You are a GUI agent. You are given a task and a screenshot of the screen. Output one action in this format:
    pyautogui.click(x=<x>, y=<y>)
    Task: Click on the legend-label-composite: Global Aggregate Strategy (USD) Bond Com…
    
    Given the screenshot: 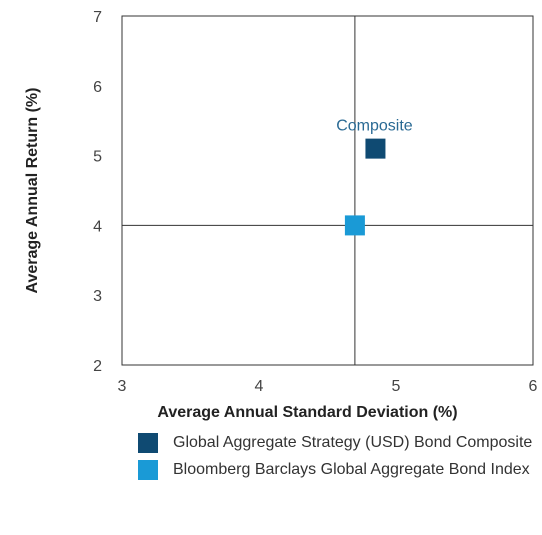 What is the action you would take?
    pyautogui.click(x=353, y=442)
    